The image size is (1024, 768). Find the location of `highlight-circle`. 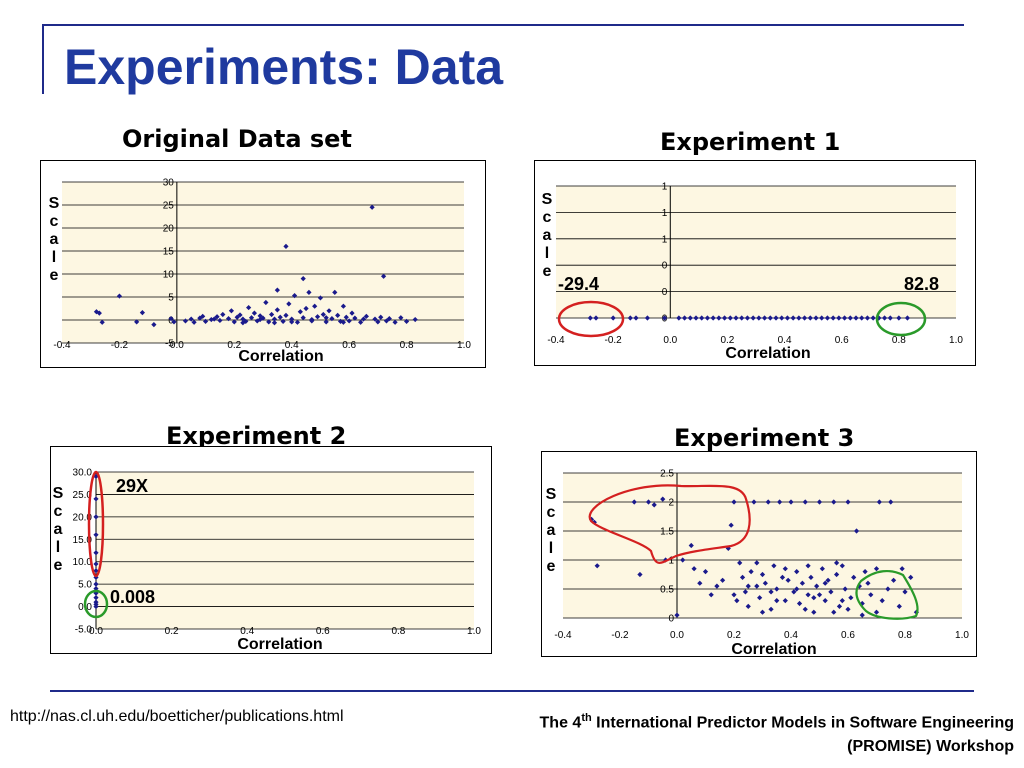

highlight-circle is located at coordinates (591, 319).